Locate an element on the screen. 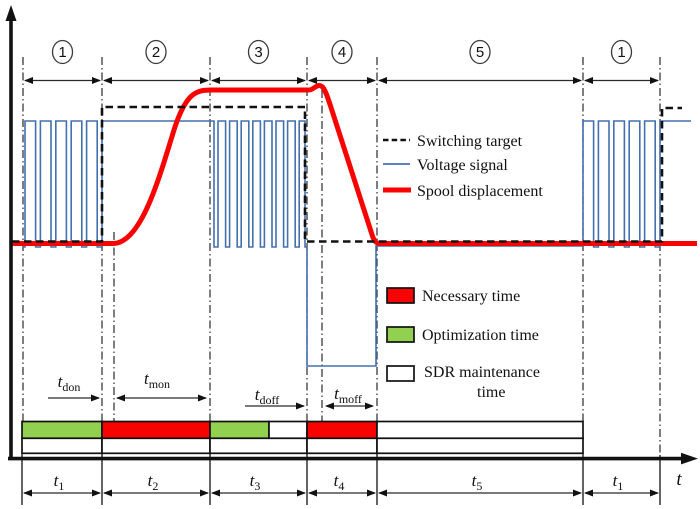 The width and height of the screenshot is (700, 509). phase-number-badges: 1 2 3 4 5 1 is located at coordinates (342, 52).